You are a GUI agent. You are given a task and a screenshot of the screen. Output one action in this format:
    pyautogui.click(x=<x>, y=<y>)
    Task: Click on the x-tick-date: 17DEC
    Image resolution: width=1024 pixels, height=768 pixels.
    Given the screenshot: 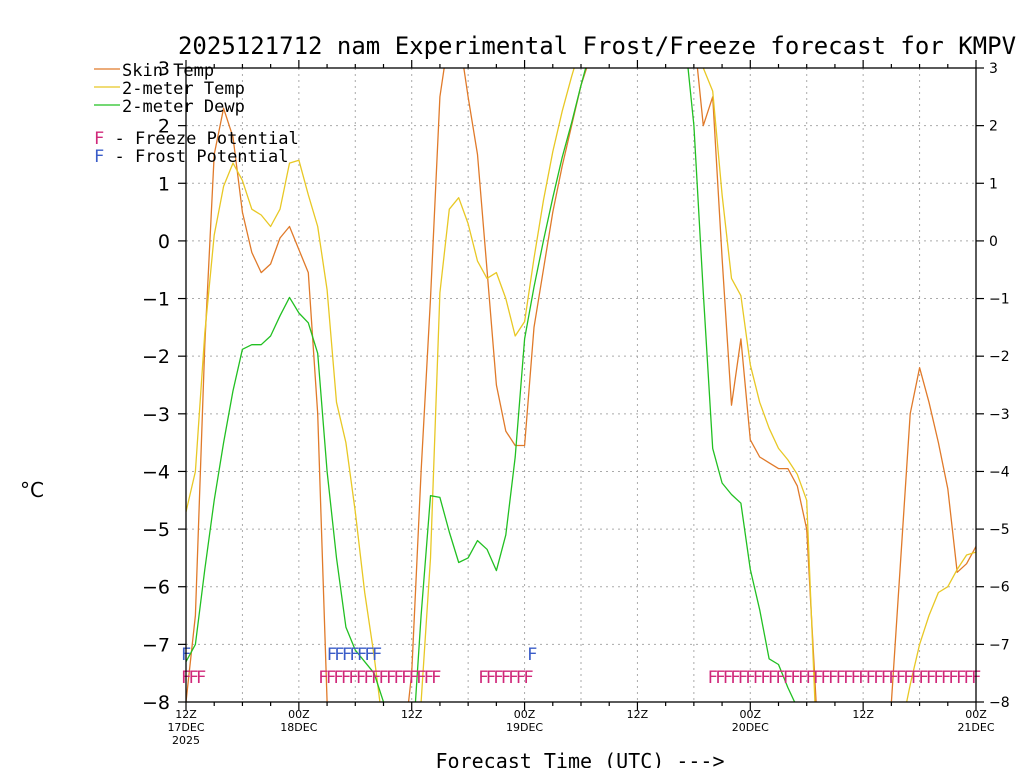 What is the action you would take?
    pyautogui.click(x=185, y=727)
    